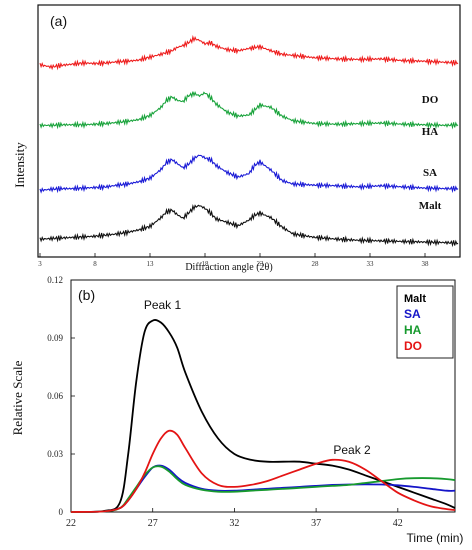 The width and height of the screenshot is (472, 550). What do you see at coordinates (261, 264) in the screenshot?
I see `panel-a-x-tick-label: 23` at bounding box center [261, 264].